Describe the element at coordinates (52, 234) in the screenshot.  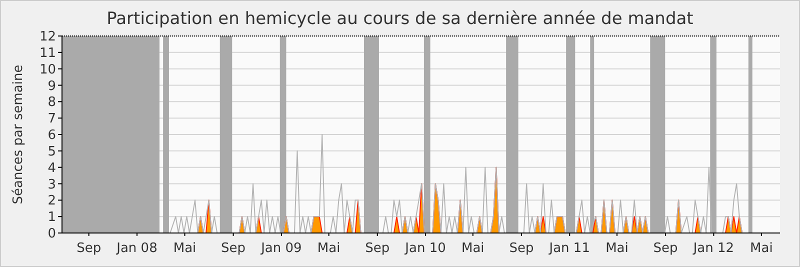
I see `y-tick-label: 0` at that location.